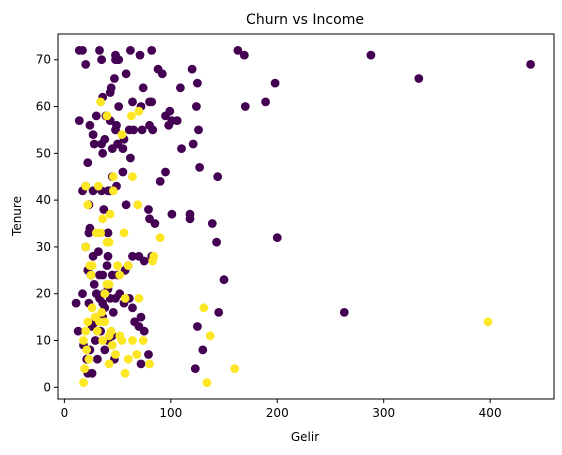  Describe the element at coordinates (383, 413) in the screenshot. I see `x-tick-label: 300` at that location.